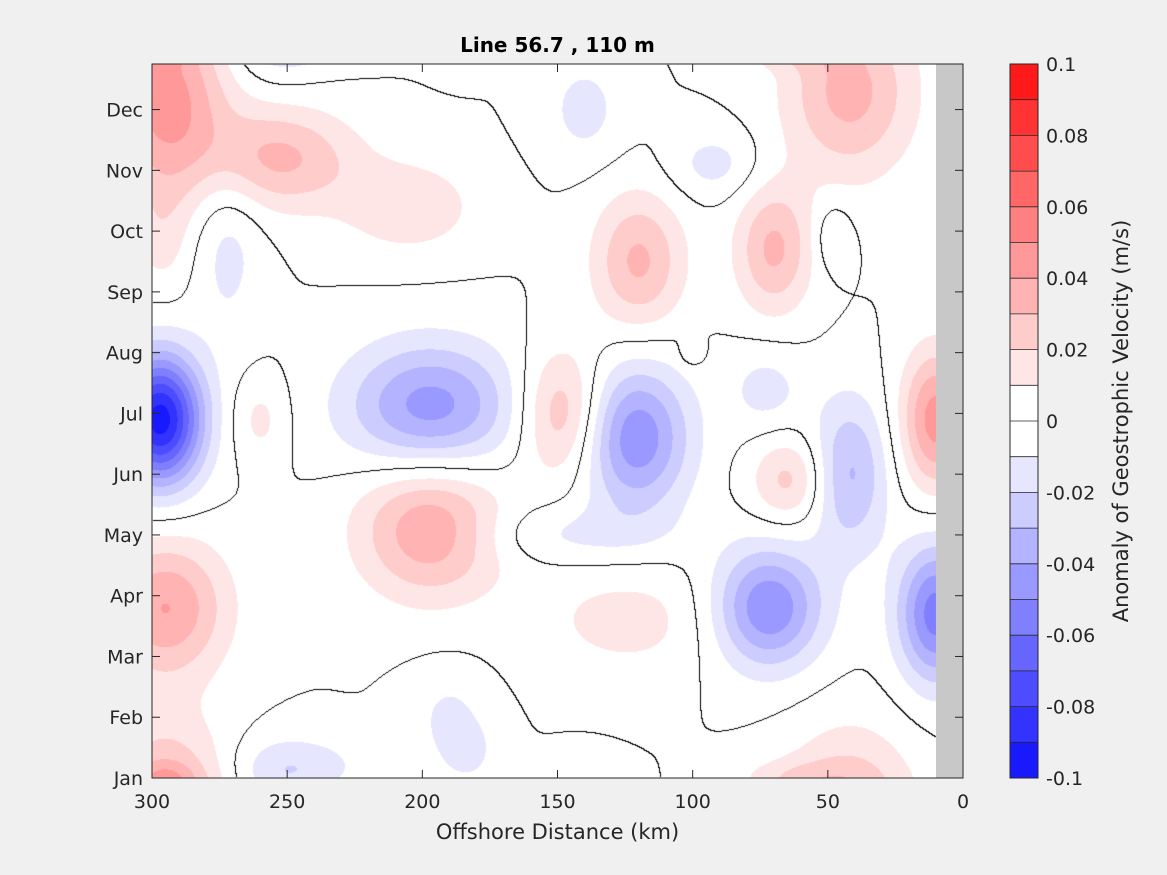 The width and height of the screenshot is (1167, 875). What do you see at coordinates (1070, 708) in the screenshot?
I see `colorbar-tick-label: -0.08` at bounding box center [1070, 708].